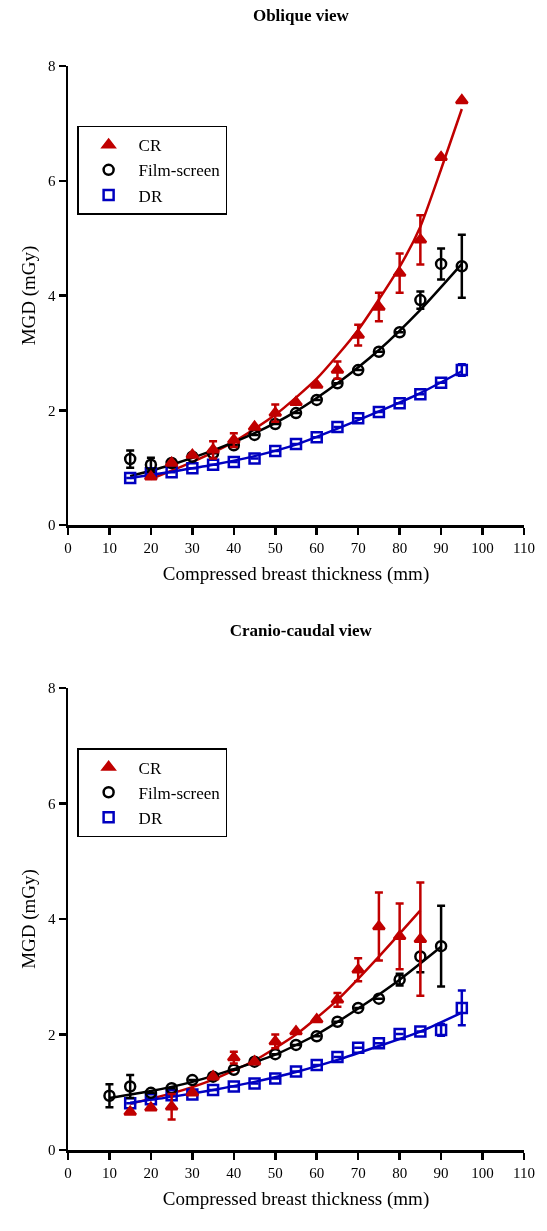 Image resolution: width=547 pixels, height=1231 pixels. What do you see at coordinates (317, 547) in the screenshot?
I see `x-tick-label: 60` at bounding box center [317, 547].